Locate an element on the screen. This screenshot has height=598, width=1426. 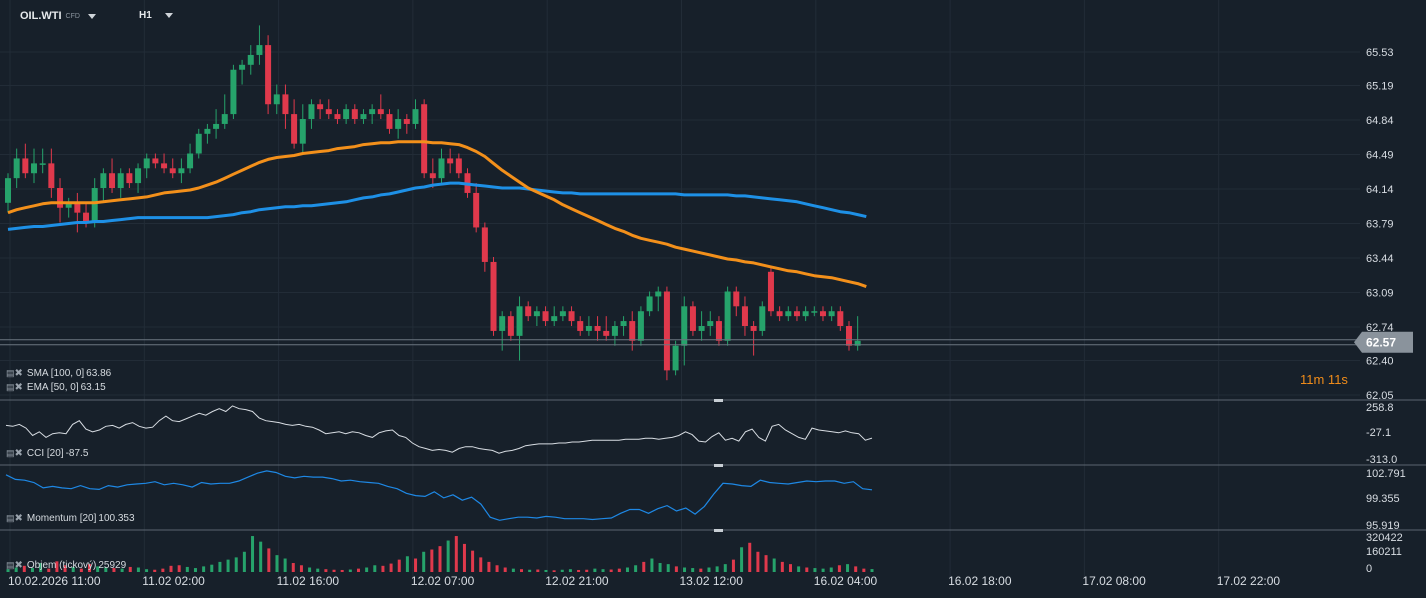
price-axis-label: 63.09 is located at coordinates (1380, 293).